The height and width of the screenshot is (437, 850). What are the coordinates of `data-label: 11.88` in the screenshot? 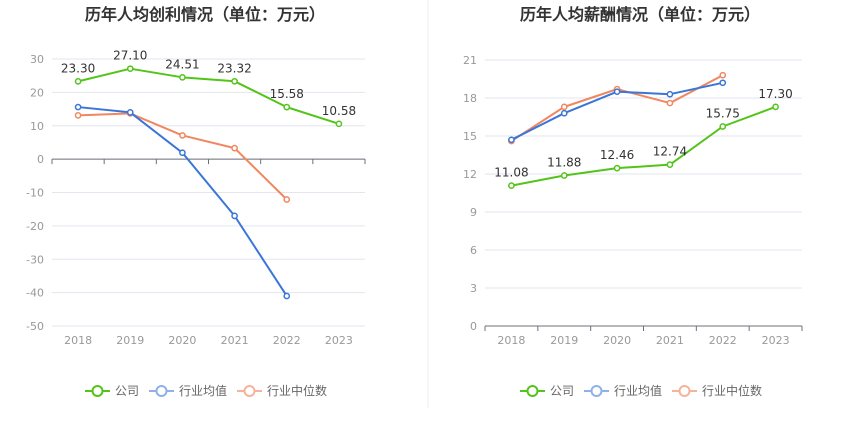 It's located at (564, 163).